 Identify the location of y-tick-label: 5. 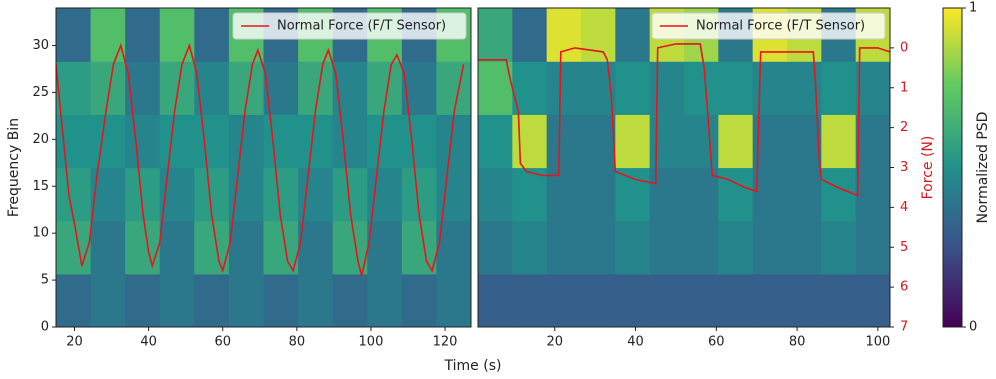
(45, 280).